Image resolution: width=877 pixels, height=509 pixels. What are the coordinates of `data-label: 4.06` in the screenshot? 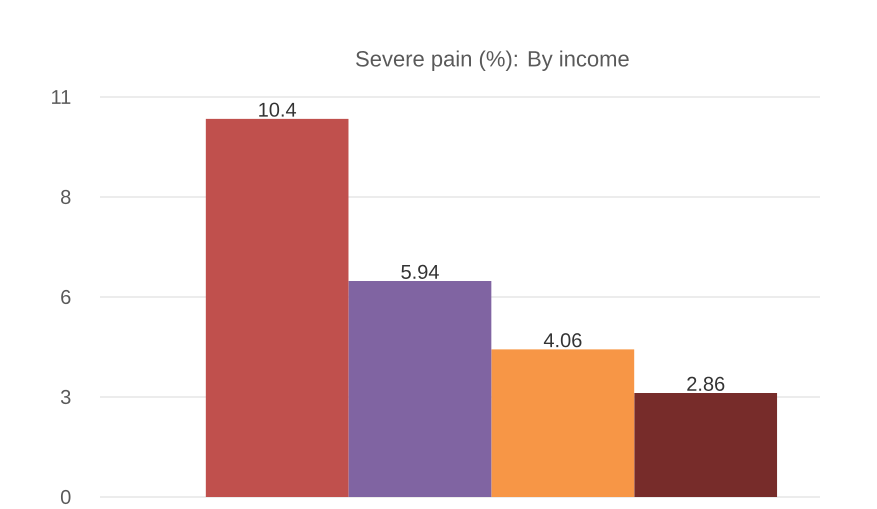 It's located at (563, 340).